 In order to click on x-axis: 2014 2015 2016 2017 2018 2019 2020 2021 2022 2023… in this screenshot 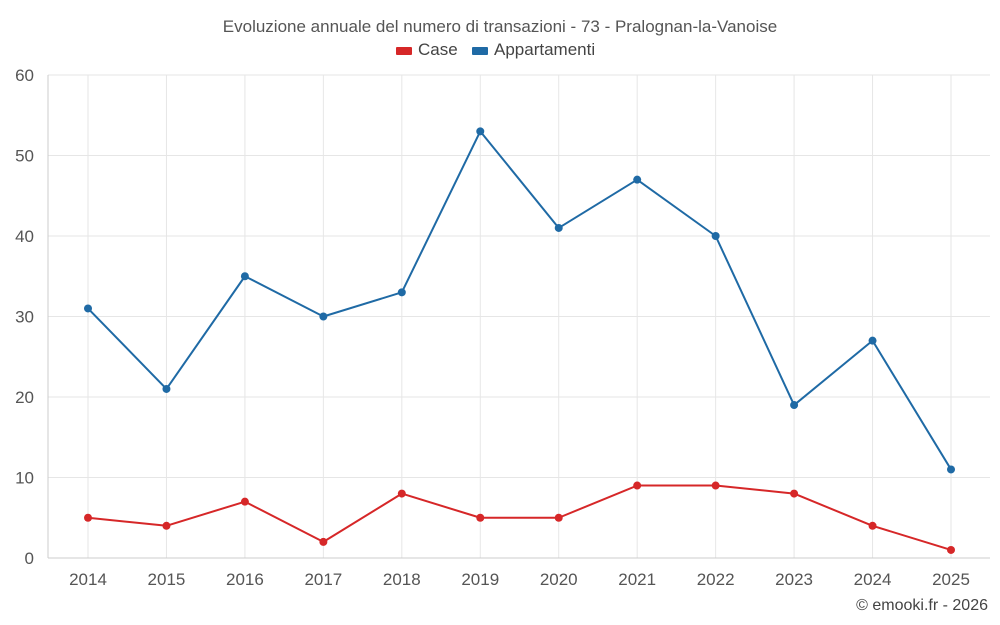, I will do `click(519, 573)`.